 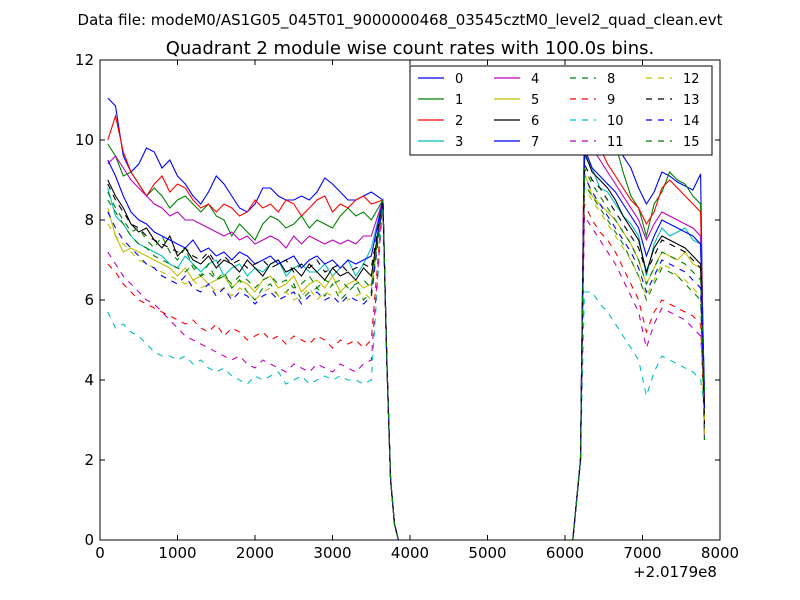 I want to click on legend-label-8: 8, so click(x=611, y=79).